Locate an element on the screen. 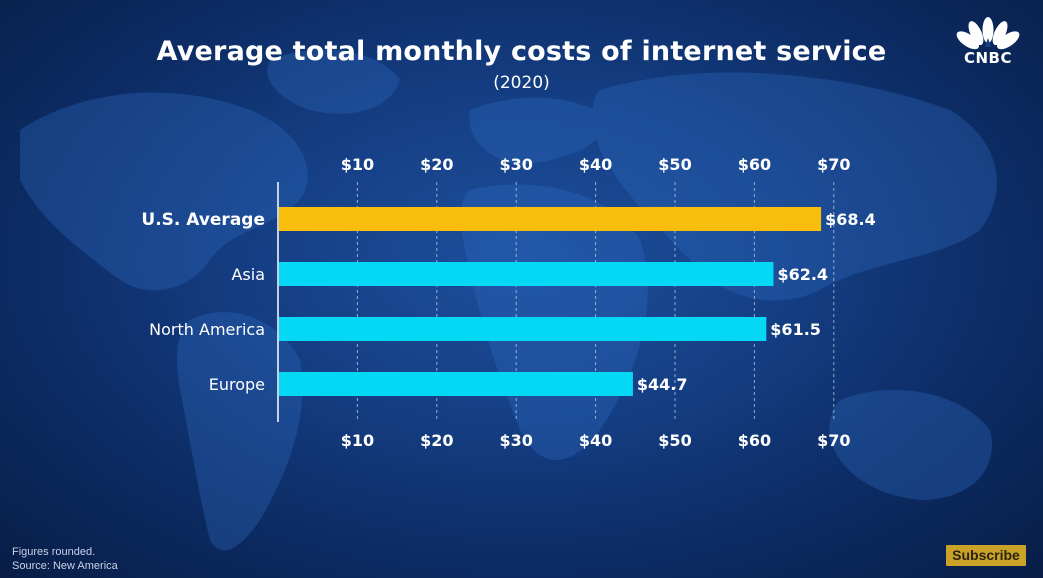 The width and height of the screenshot is (1043, 578). x-tick-label-bottom: $30 is located at coordinates (515, 440).